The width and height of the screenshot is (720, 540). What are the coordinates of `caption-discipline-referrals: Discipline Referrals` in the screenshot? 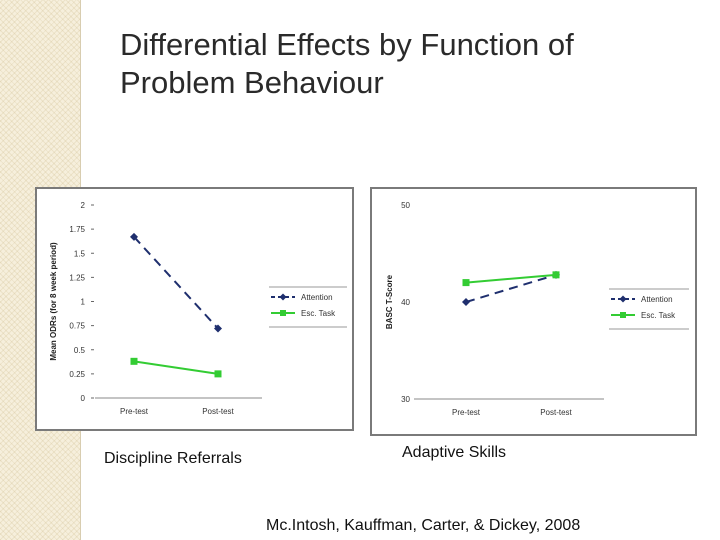 It's located at (173, 458).